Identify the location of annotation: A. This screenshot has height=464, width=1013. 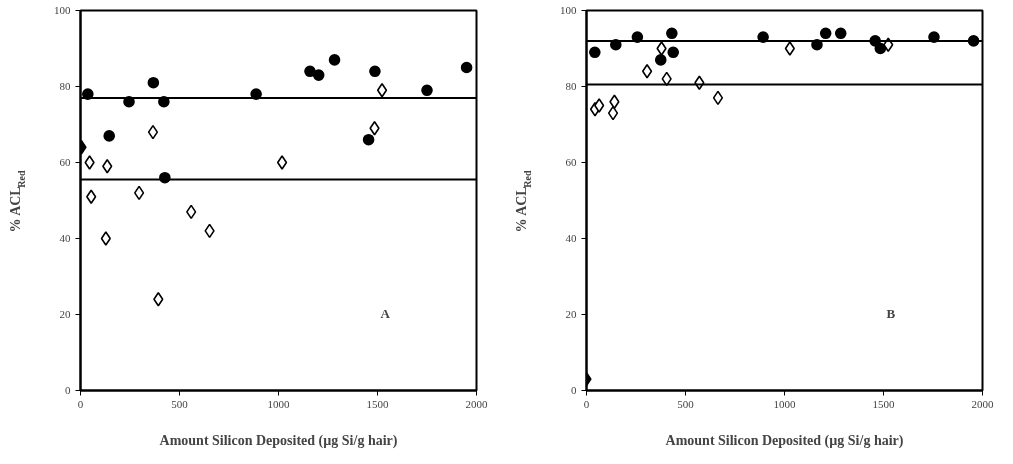
(385, 313).